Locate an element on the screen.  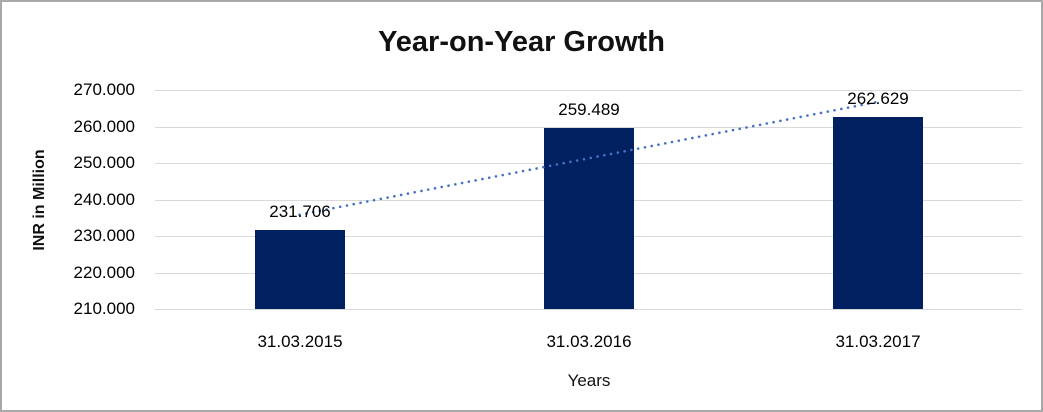
bar-31.03.2016 is located at coordinates (589, 218).